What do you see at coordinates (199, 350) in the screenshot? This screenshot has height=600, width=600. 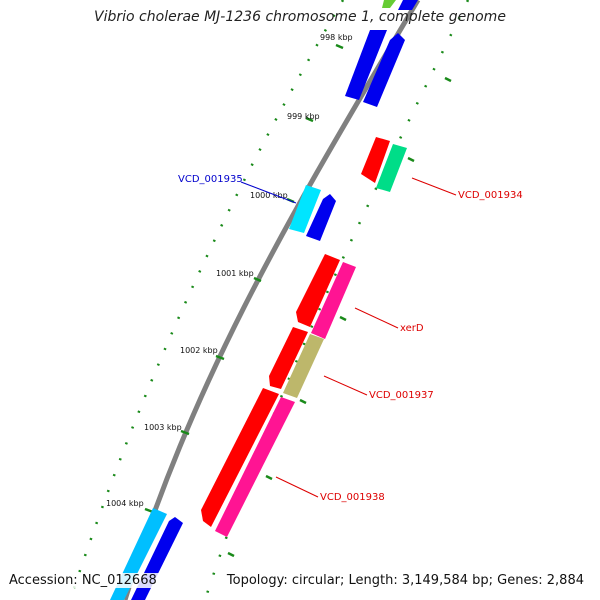 I see `tick-label: 1002 kbp` at bounding box center [199, 350].